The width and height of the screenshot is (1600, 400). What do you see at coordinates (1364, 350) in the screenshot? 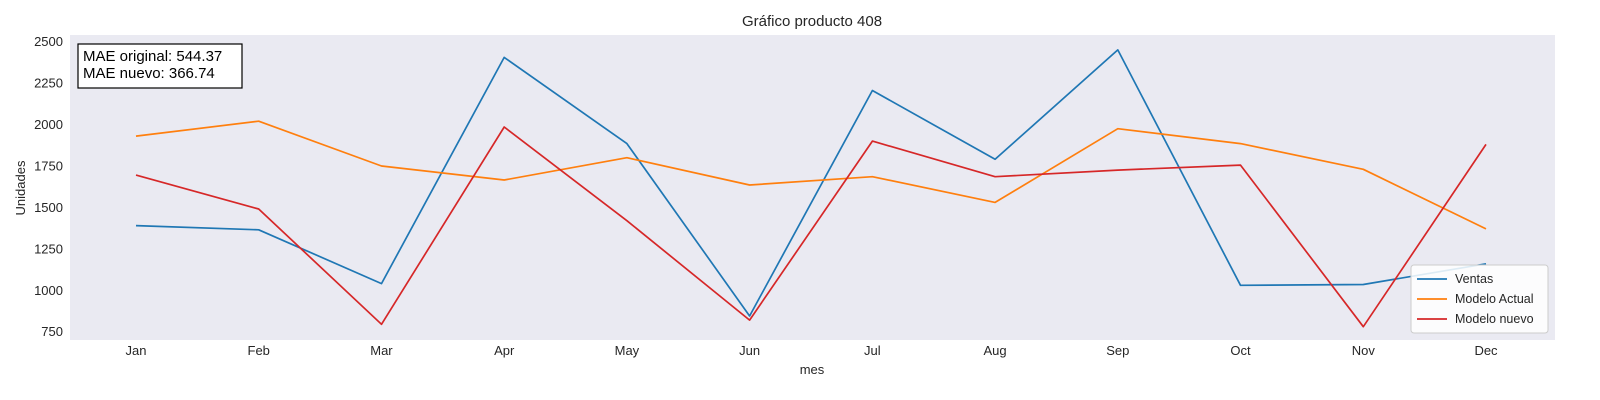
I see `x-tick-label: Nov` at bounding box center [1364, 350].